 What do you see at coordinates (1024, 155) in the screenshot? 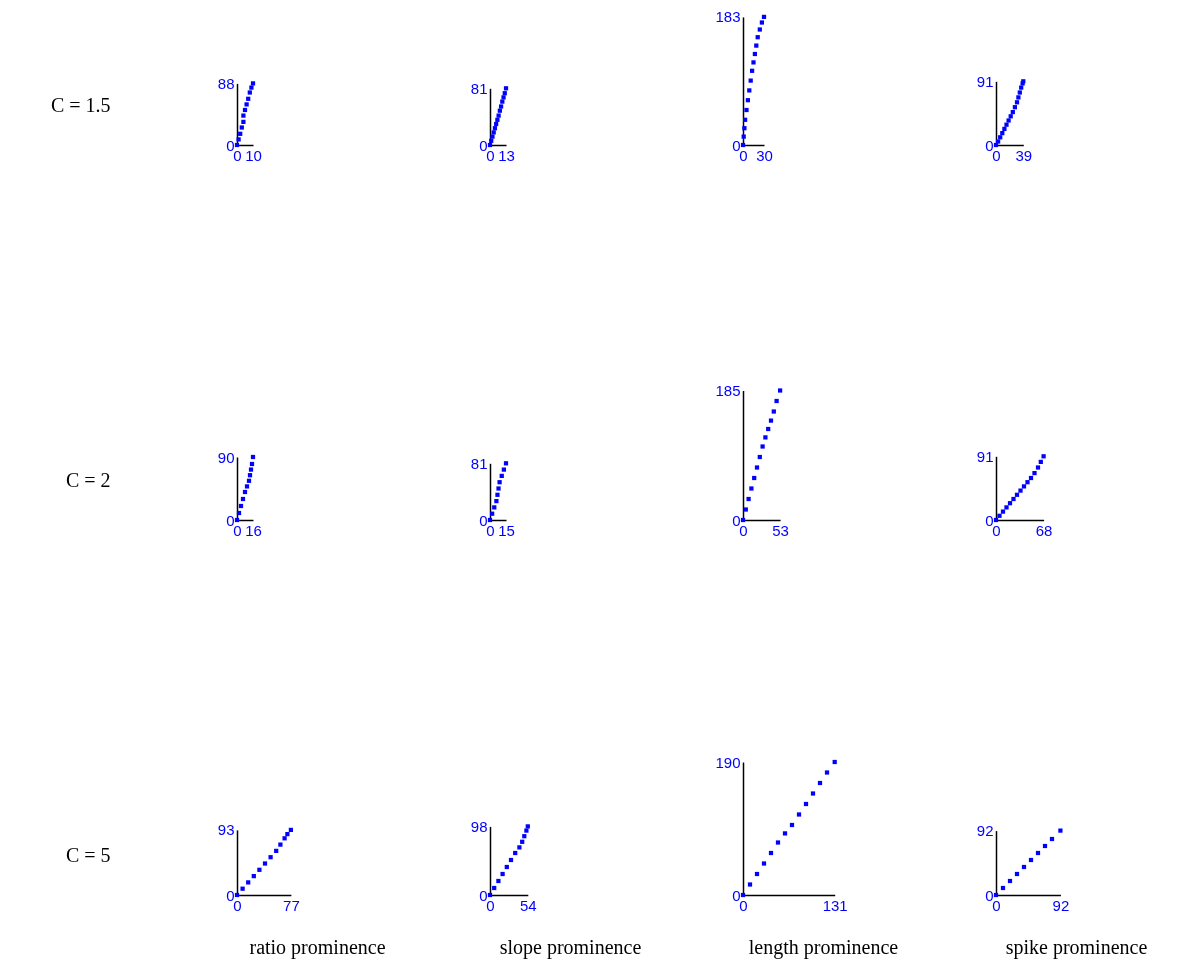
I see `x-tick-label: 39` at bounding box center [1024, 155].